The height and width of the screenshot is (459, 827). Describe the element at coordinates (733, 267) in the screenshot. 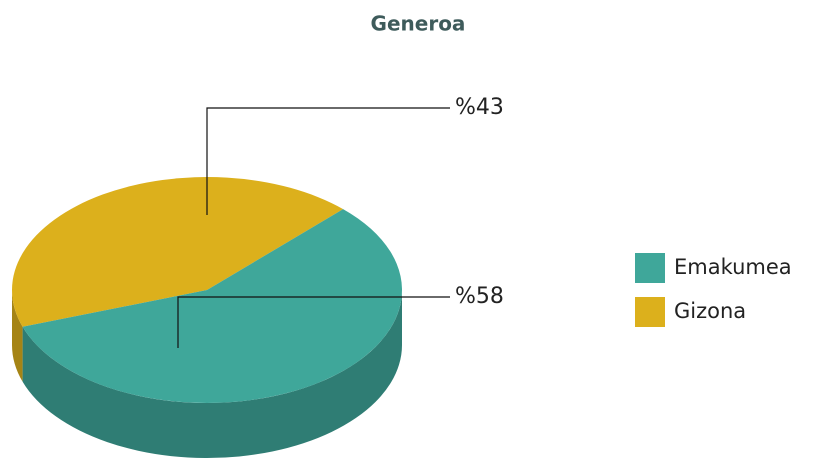

I see `legend-label: Emakumea` at that location.